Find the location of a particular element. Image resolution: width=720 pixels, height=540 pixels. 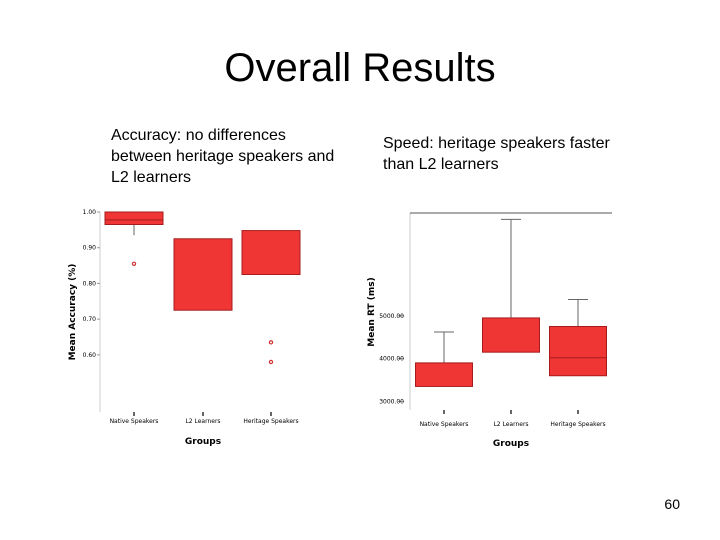

acc-x-axis-title: Groups is located at coordinates (203, 442).